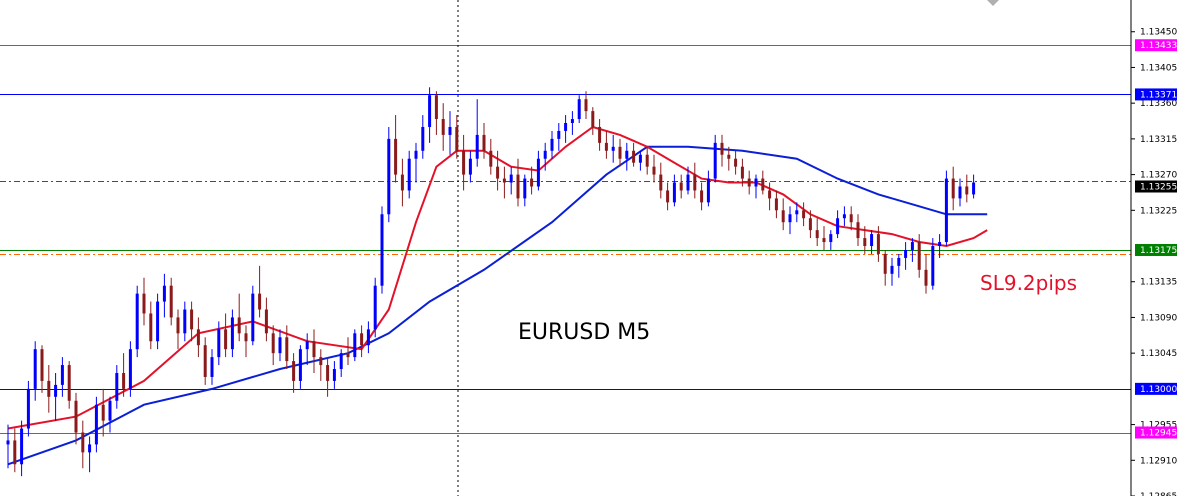  I want to click on price-tick-label: 1.13315, so click(1158, 140).